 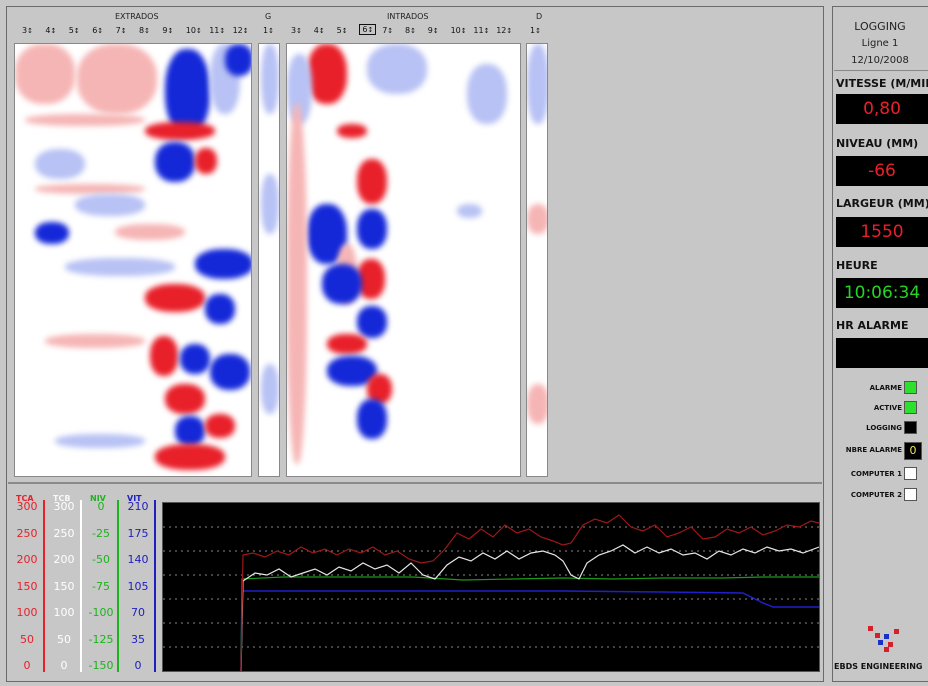 What do you see at coordinates (269, 260) in the screenshot?
I see `g-heatmap` at bounding box center [269, 260].